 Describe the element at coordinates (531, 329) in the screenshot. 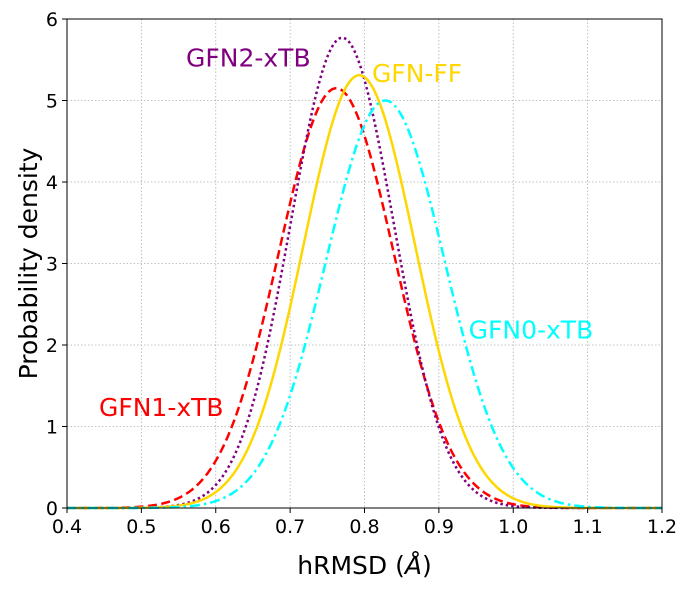

I see `annotation-gfn0-xtb: GFN0-xTB` at that location.